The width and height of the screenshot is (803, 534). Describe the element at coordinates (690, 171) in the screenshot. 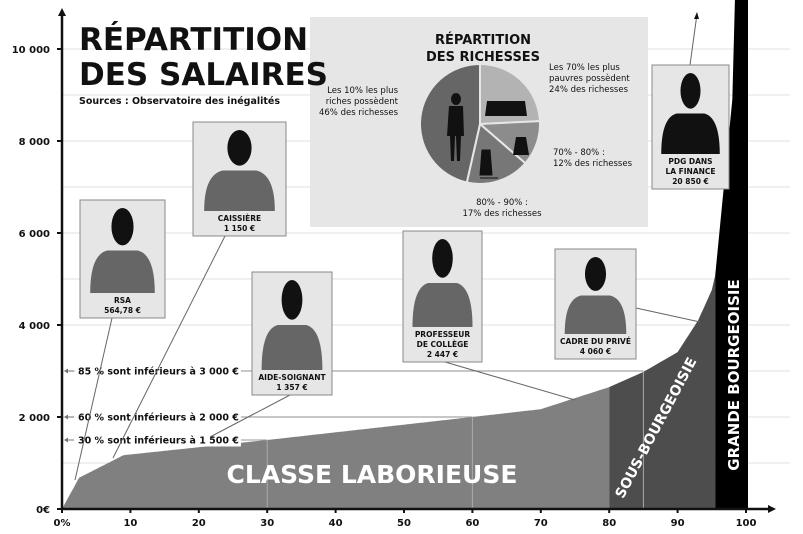

I see `card-title: LA FINANCE` at that location.